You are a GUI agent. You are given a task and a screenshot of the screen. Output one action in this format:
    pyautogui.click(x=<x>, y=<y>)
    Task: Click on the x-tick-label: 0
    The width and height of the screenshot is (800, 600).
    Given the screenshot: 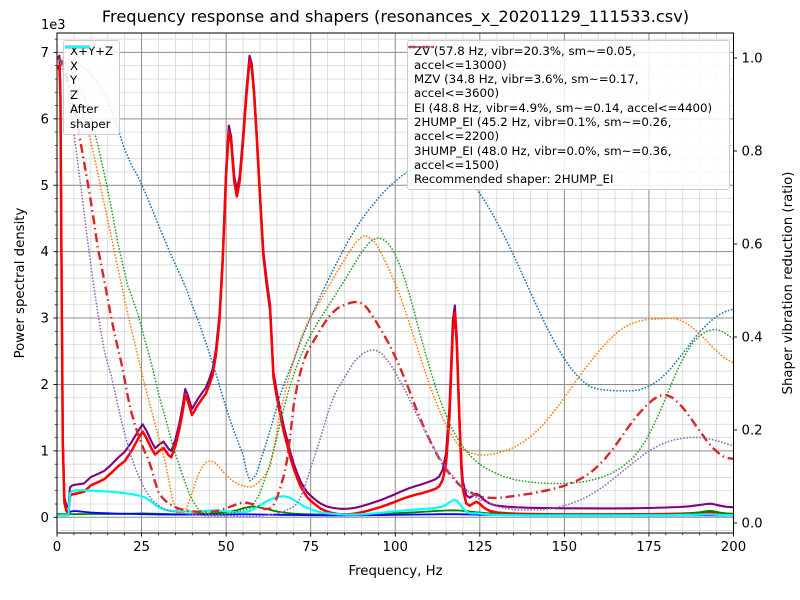 What is the action you would take?
    pyautogui.click(x=57, y=547)
    